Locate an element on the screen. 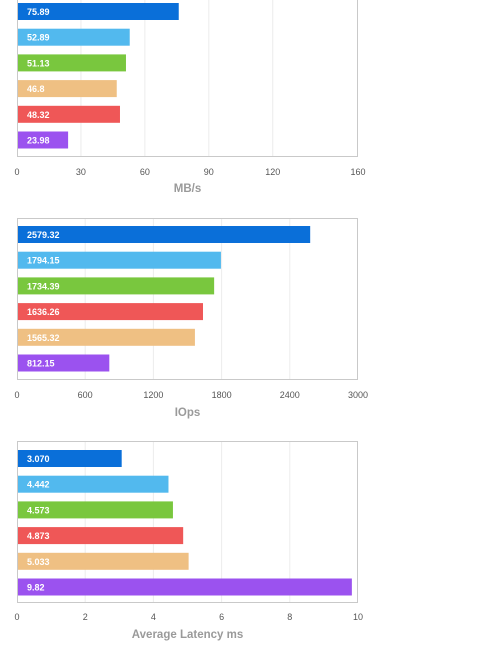 This screenshot has height=650, width=480. iops-bar-value-label: 1734.39 is located at coordinates (43, 286).